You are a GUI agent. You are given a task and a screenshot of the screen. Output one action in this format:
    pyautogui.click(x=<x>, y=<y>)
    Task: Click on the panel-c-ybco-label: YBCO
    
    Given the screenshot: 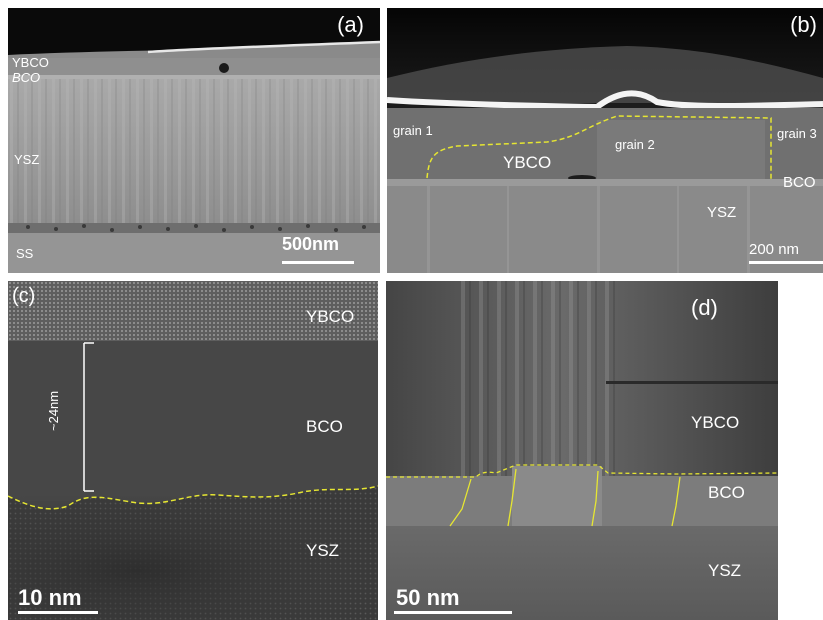 What is the action you would take?
    pyautogui.click(x=330, y=316)
    